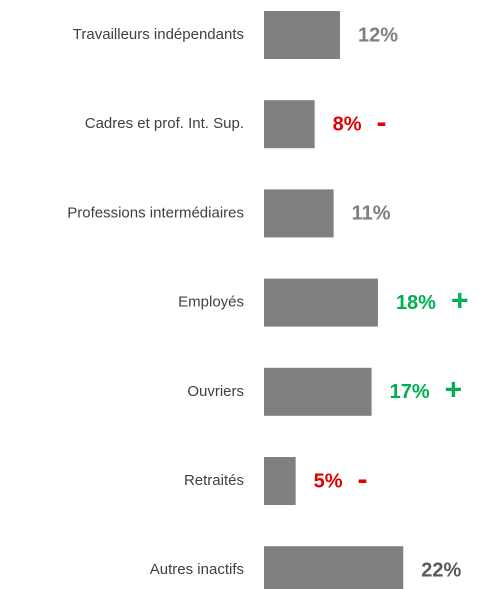  I want to click on value-label: 12%, so click(378, 35).